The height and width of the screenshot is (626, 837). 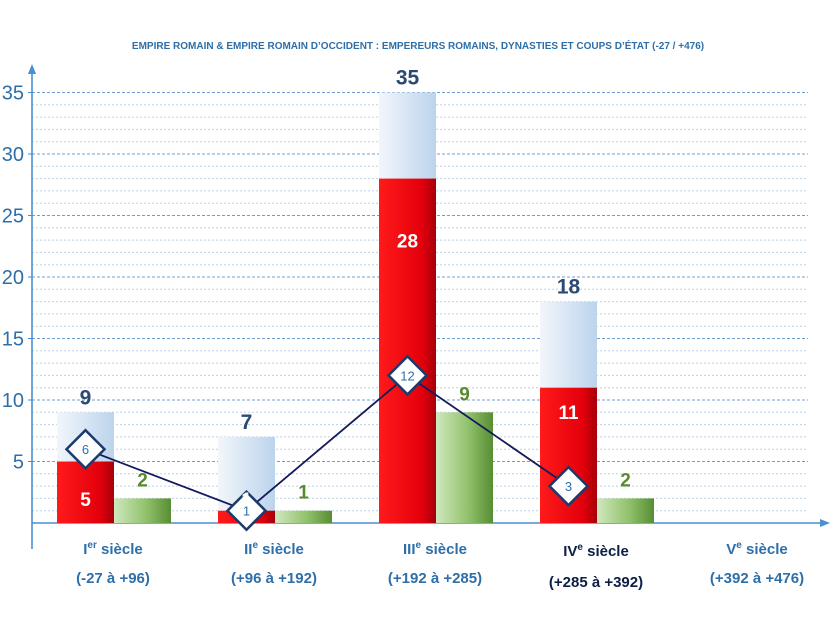 What do you see at coordinates (408, 78) in the screenshot?
I see `total-label: 35` at bounding box center [408, 78].